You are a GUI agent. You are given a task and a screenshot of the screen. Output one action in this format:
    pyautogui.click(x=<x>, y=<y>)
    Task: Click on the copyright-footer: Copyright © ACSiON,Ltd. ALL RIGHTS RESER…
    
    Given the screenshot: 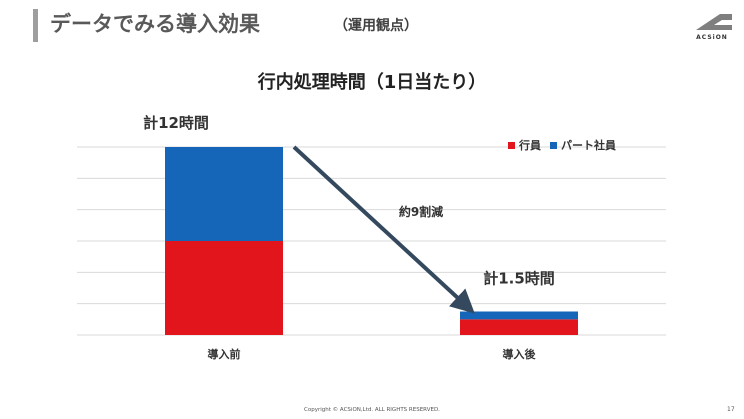 What is the action you would take?
    pyautogui.click(x=372, y=410)
    